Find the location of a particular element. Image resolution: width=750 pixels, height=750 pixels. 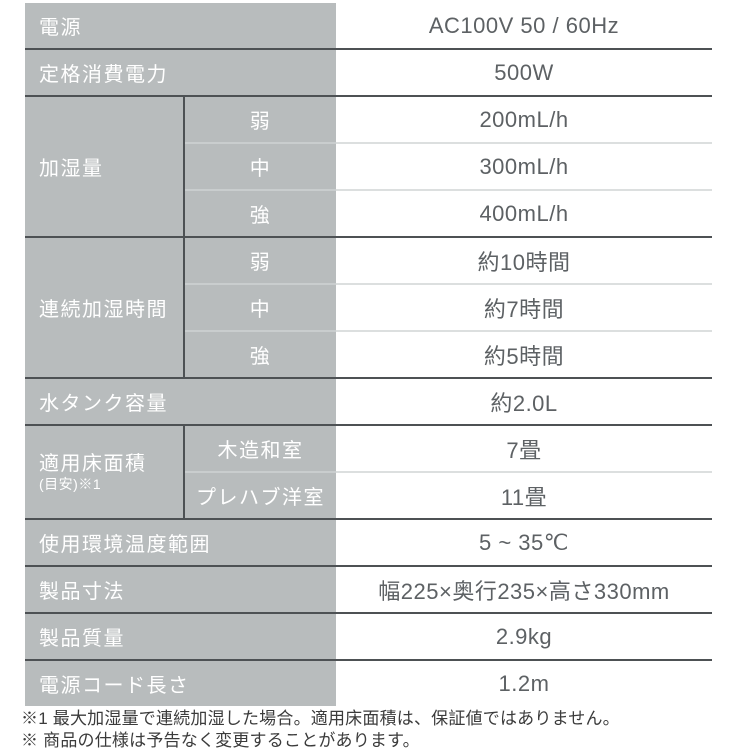

footnote-1: ※1 最大加湿量で連続加湿した場合。適用床面積は、保証値ではありません。 is located at coordinates (320, 718).